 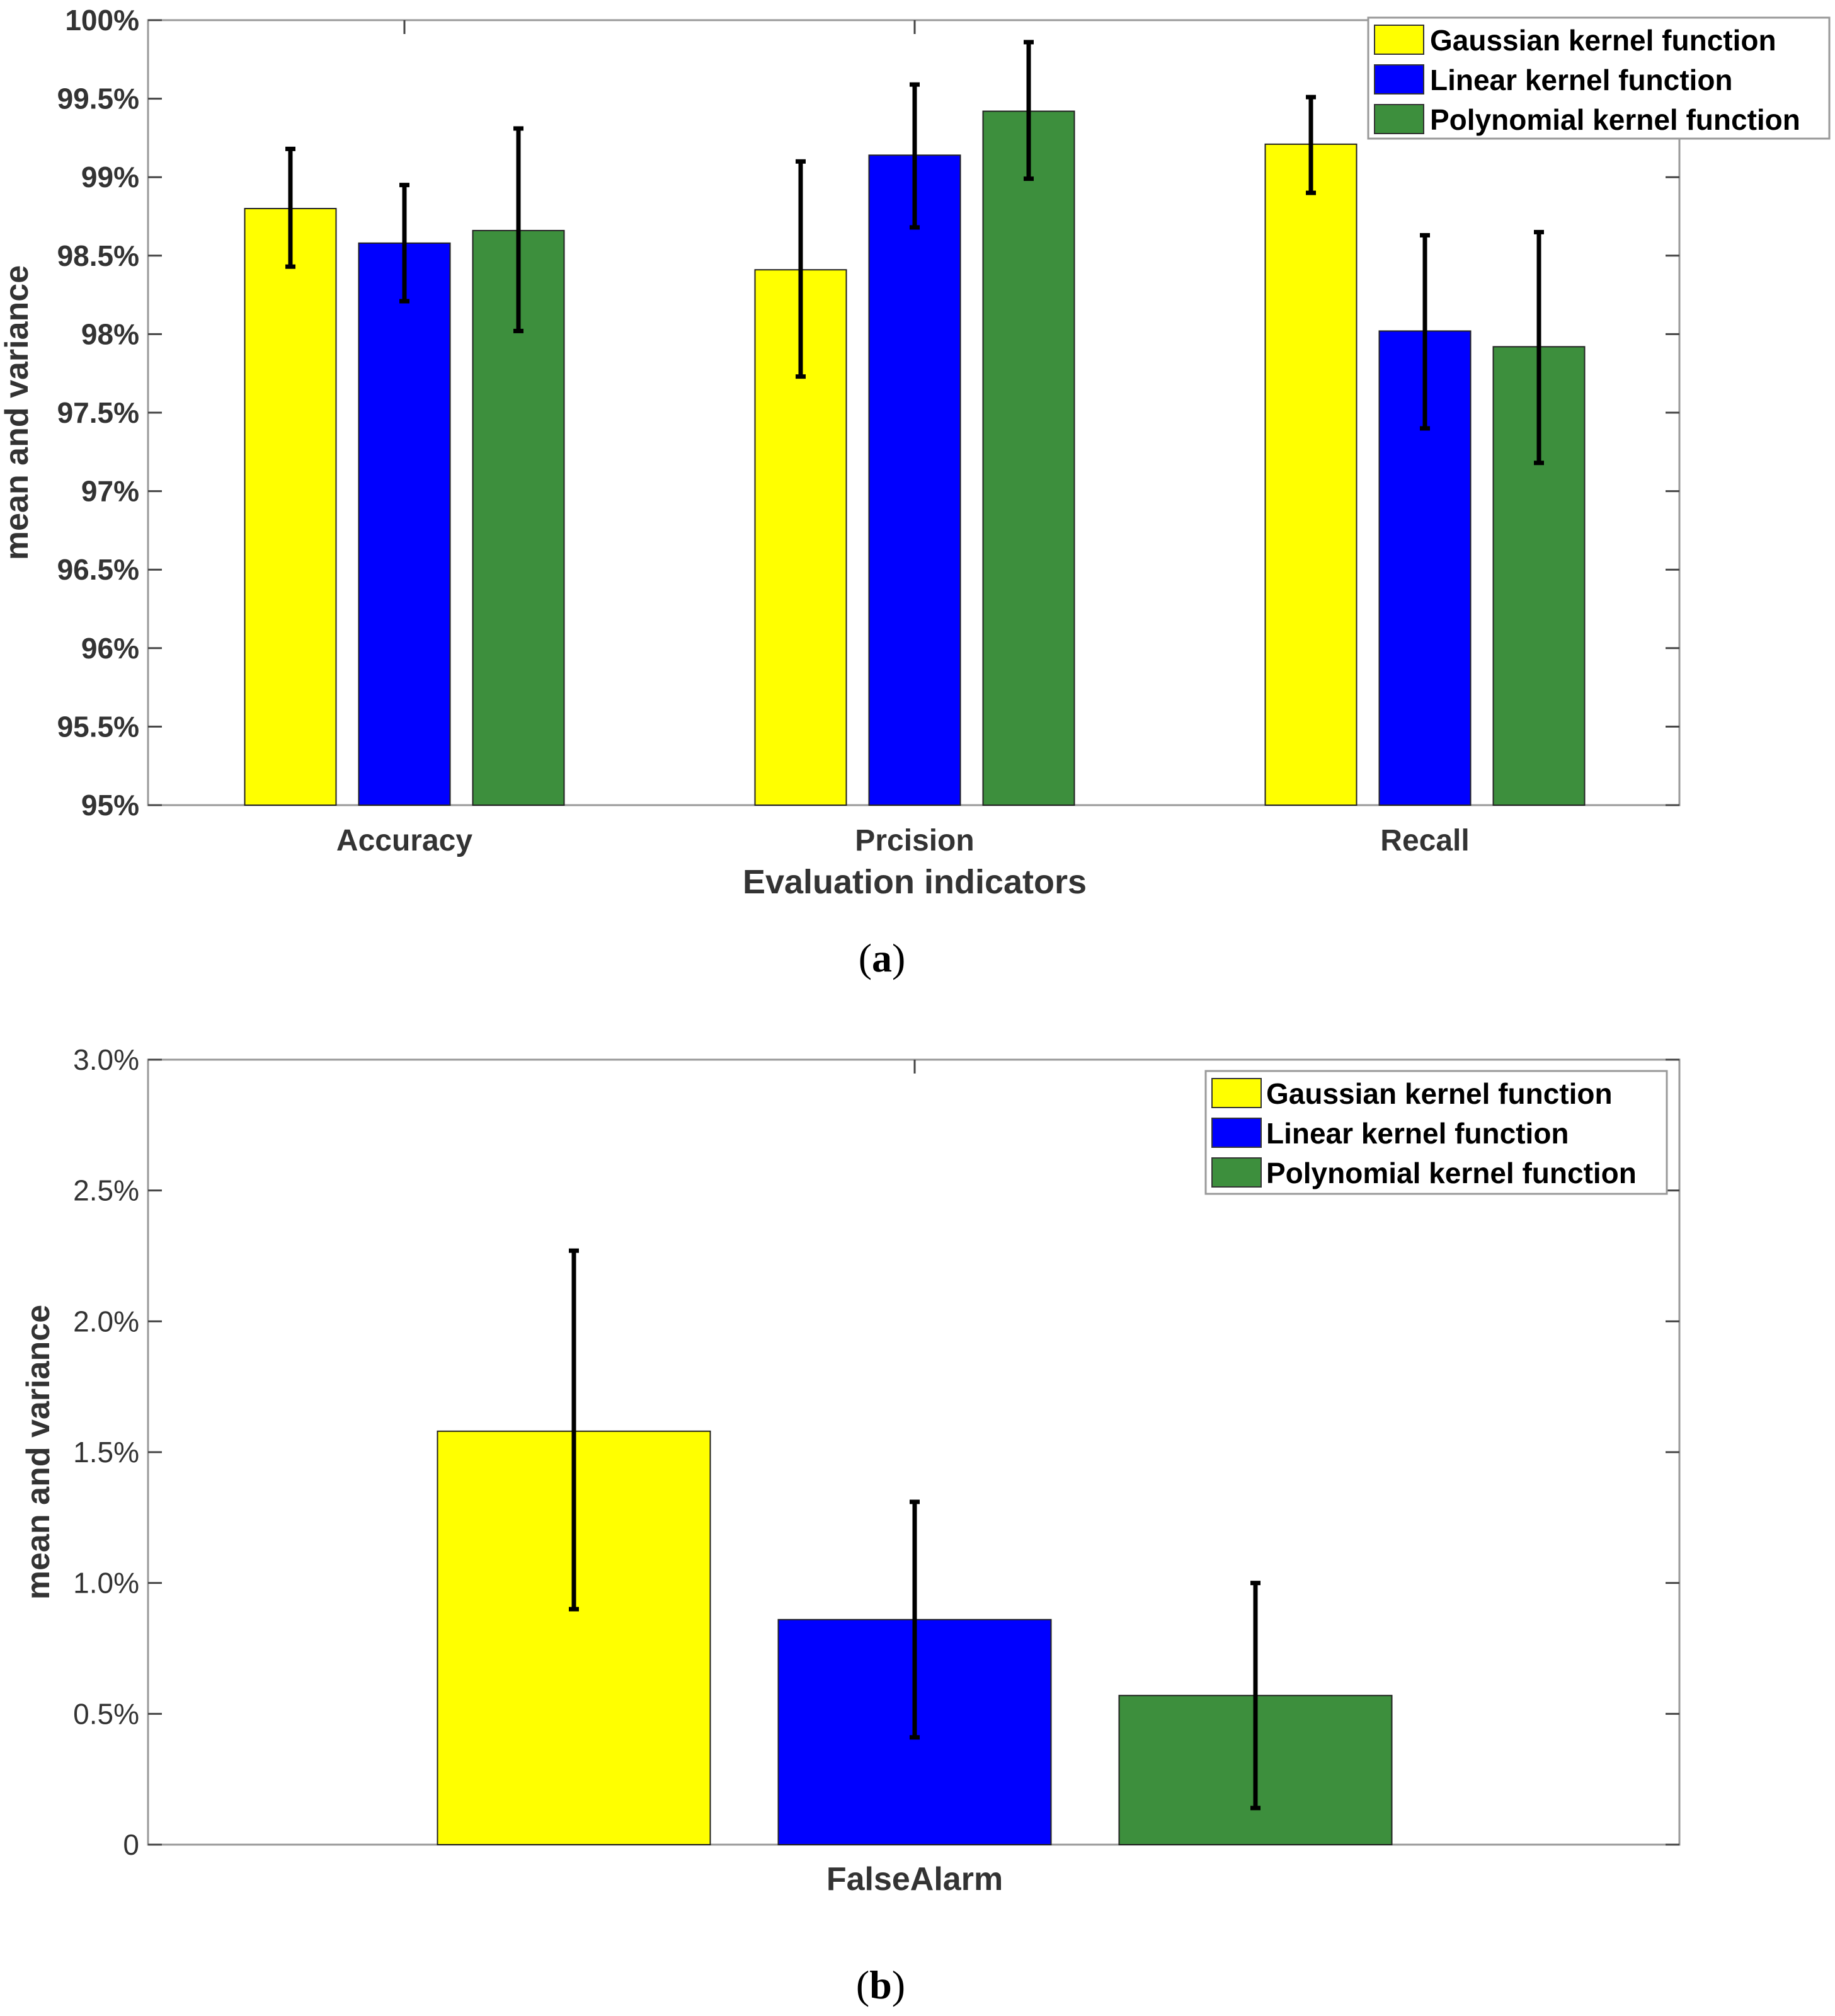 I want to click on bar-linear-kernel-function-accuracy, so click(x=404, y=524).